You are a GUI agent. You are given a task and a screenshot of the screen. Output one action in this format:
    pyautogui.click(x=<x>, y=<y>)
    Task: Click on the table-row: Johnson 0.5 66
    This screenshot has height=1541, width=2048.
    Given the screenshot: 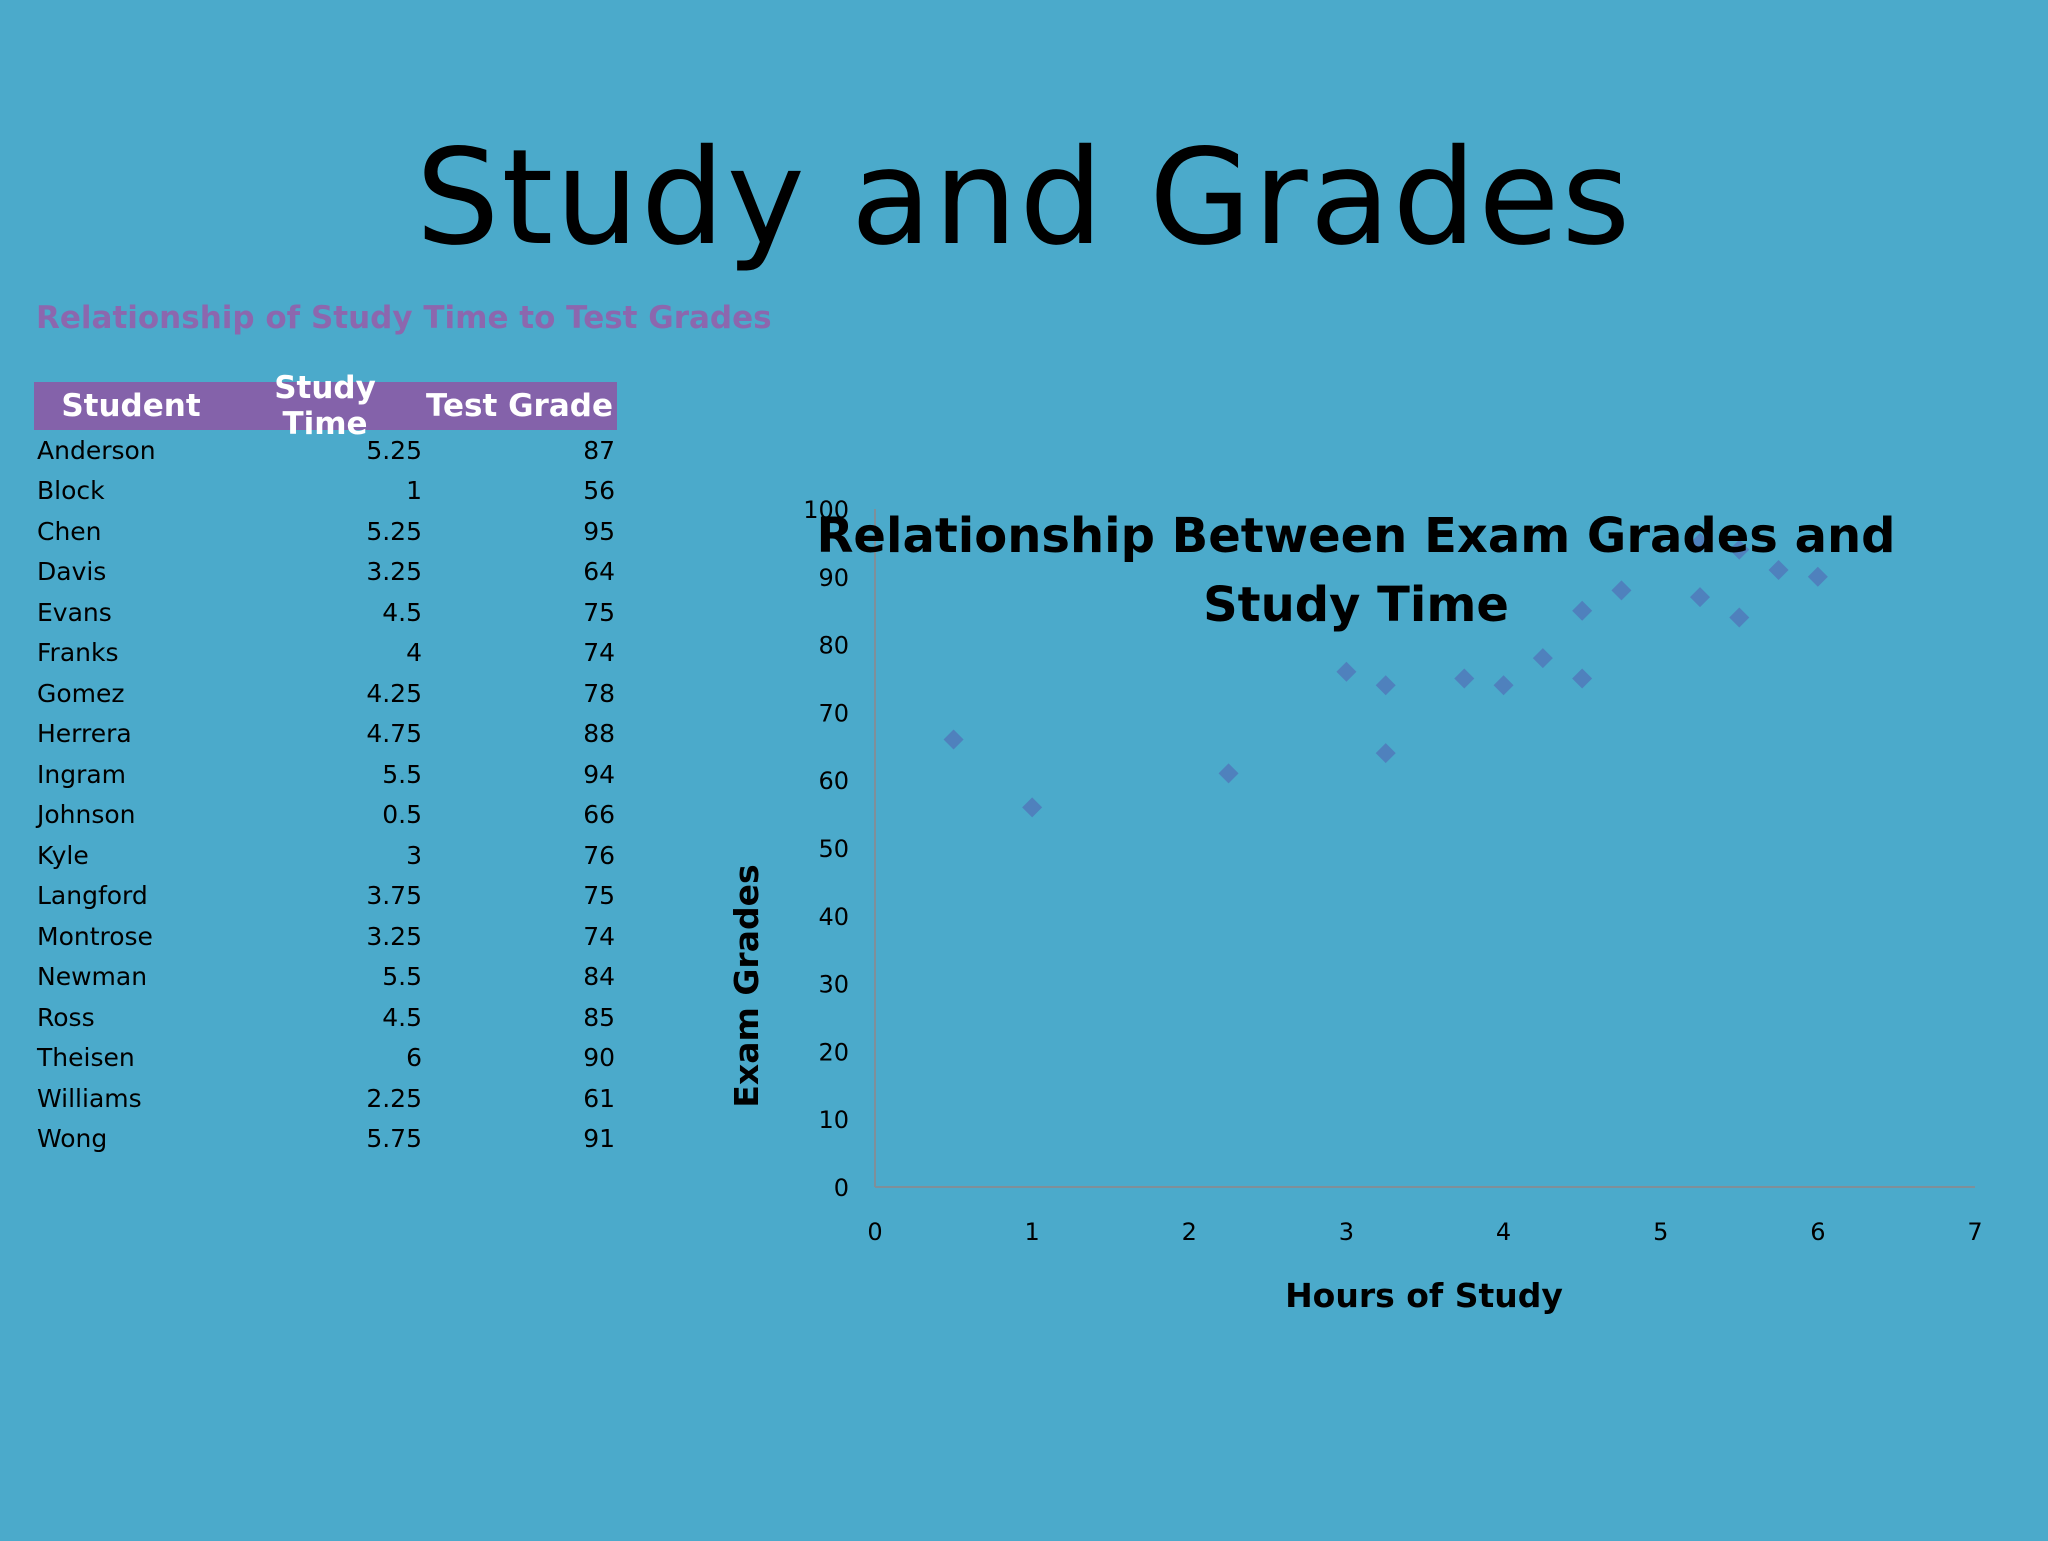 What is the action you would take?
    pyautogui.click(x=325, y=815)
    